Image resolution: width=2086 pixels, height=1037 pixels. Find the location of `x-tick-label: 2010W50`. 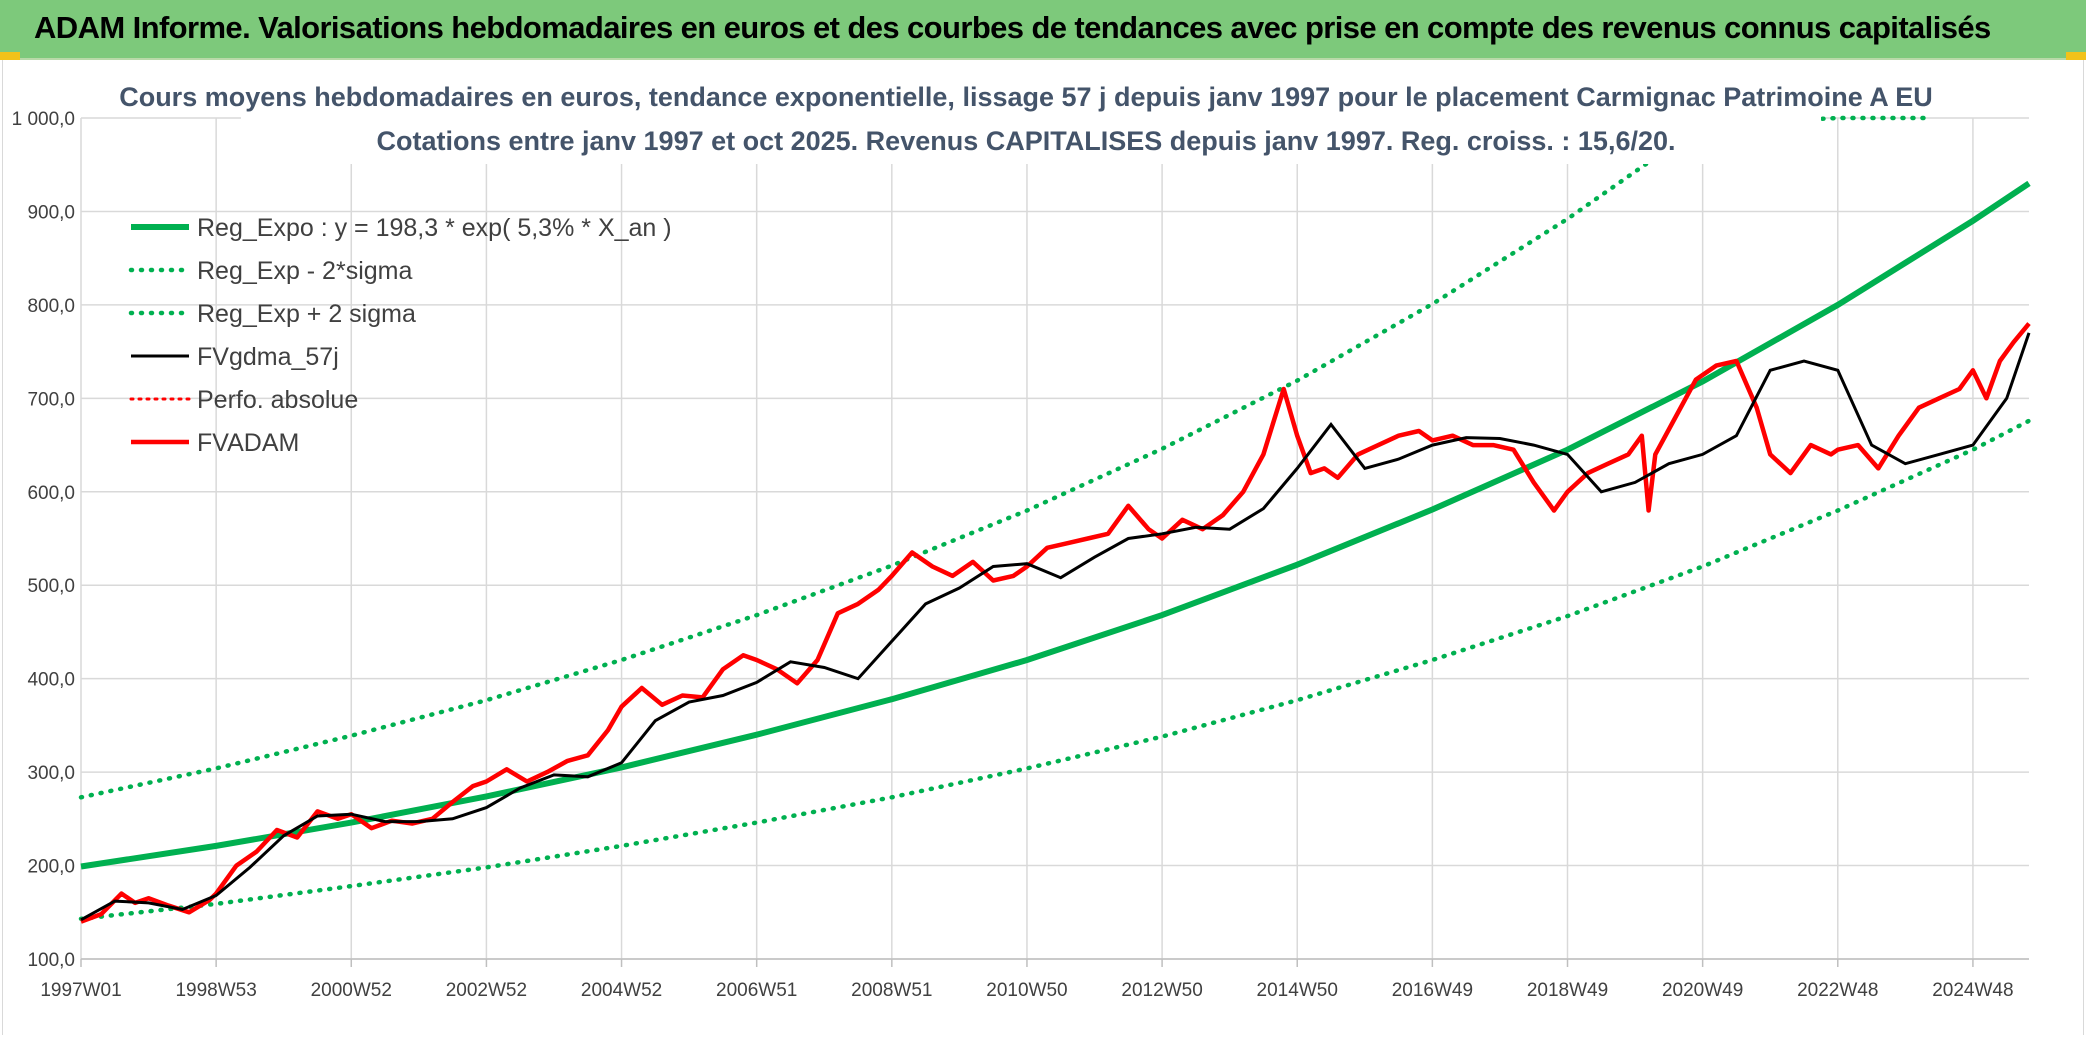

x-tick-label: 2010W50 is located at coordinates (1026, 990).